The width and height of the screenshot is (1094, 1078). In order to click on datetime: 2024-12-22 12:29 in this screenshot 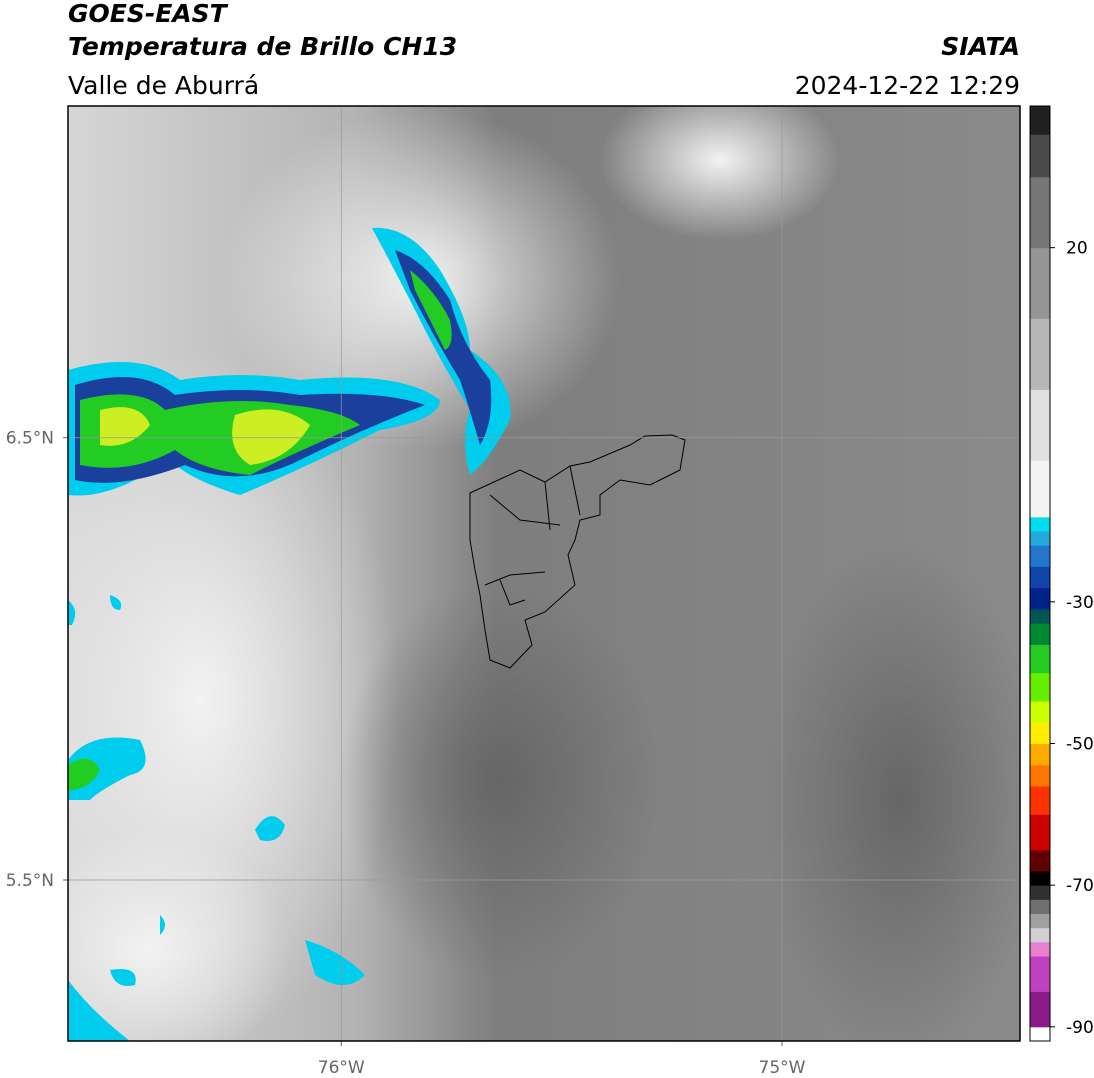, I will do `click(907, 85)`.